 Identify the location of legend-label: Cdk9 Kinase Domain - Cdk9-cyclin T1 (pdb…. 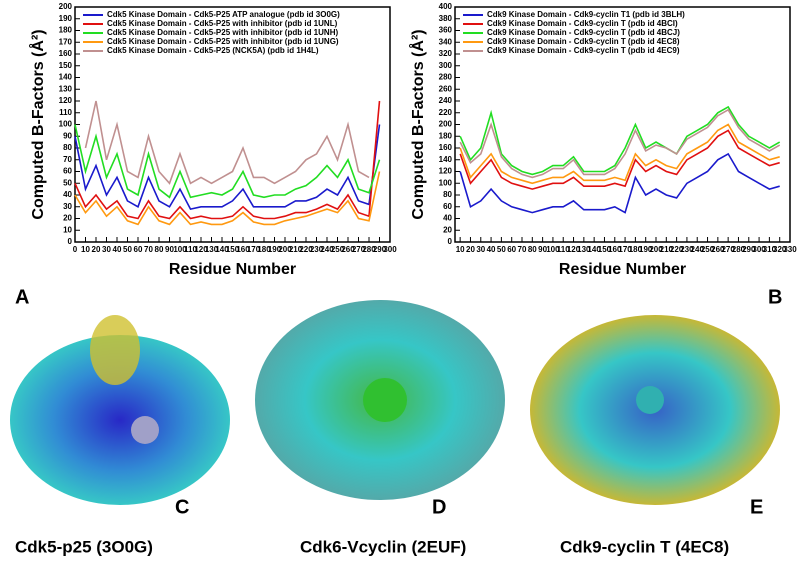
(586, 14).